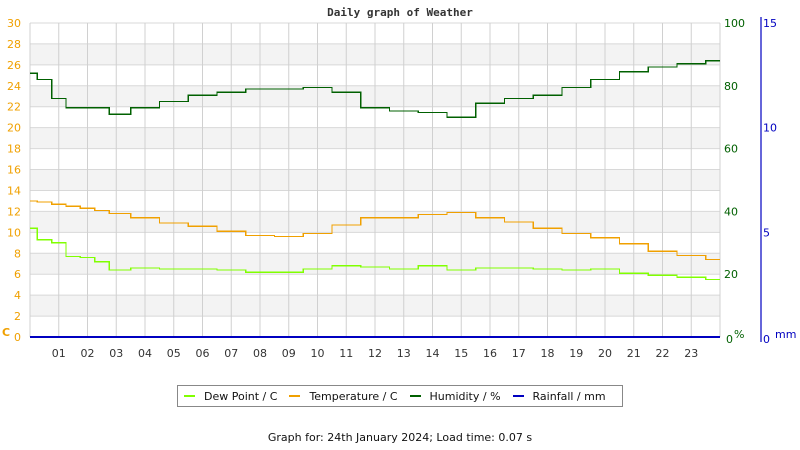 The width and height of the screenshot is (800, 450). What do you see at coordinates (14, 190) in the screenshot?
I see `left-tick-label: 14` at bounding box center [14, 190].